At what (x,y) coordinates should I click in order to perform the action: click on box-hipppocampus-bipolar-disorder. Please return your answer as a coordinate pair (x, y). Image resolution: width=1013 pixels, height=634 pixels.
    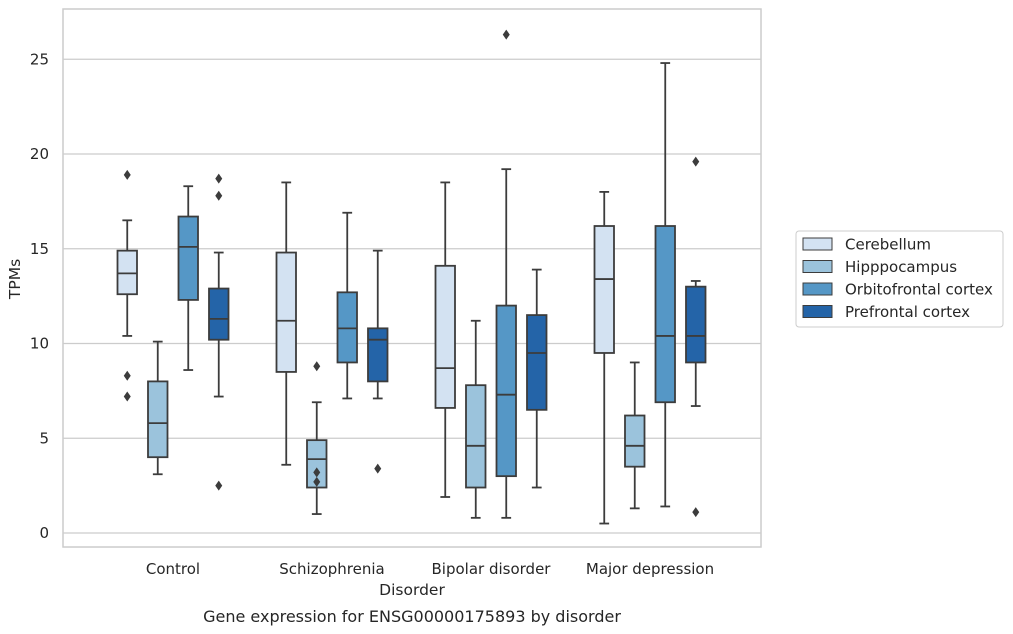
    Looking at the image, I should click on (476, 419).